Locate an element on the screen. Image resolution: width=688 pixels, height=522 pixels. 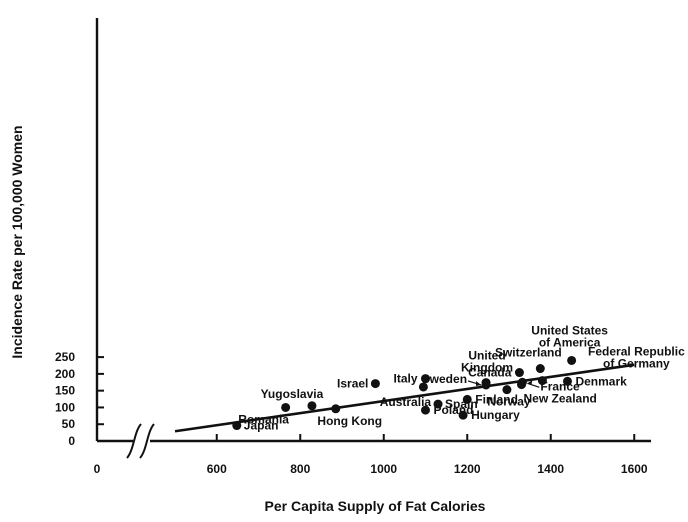
x-tick-label: 0 is located at coordinates (97, 469).